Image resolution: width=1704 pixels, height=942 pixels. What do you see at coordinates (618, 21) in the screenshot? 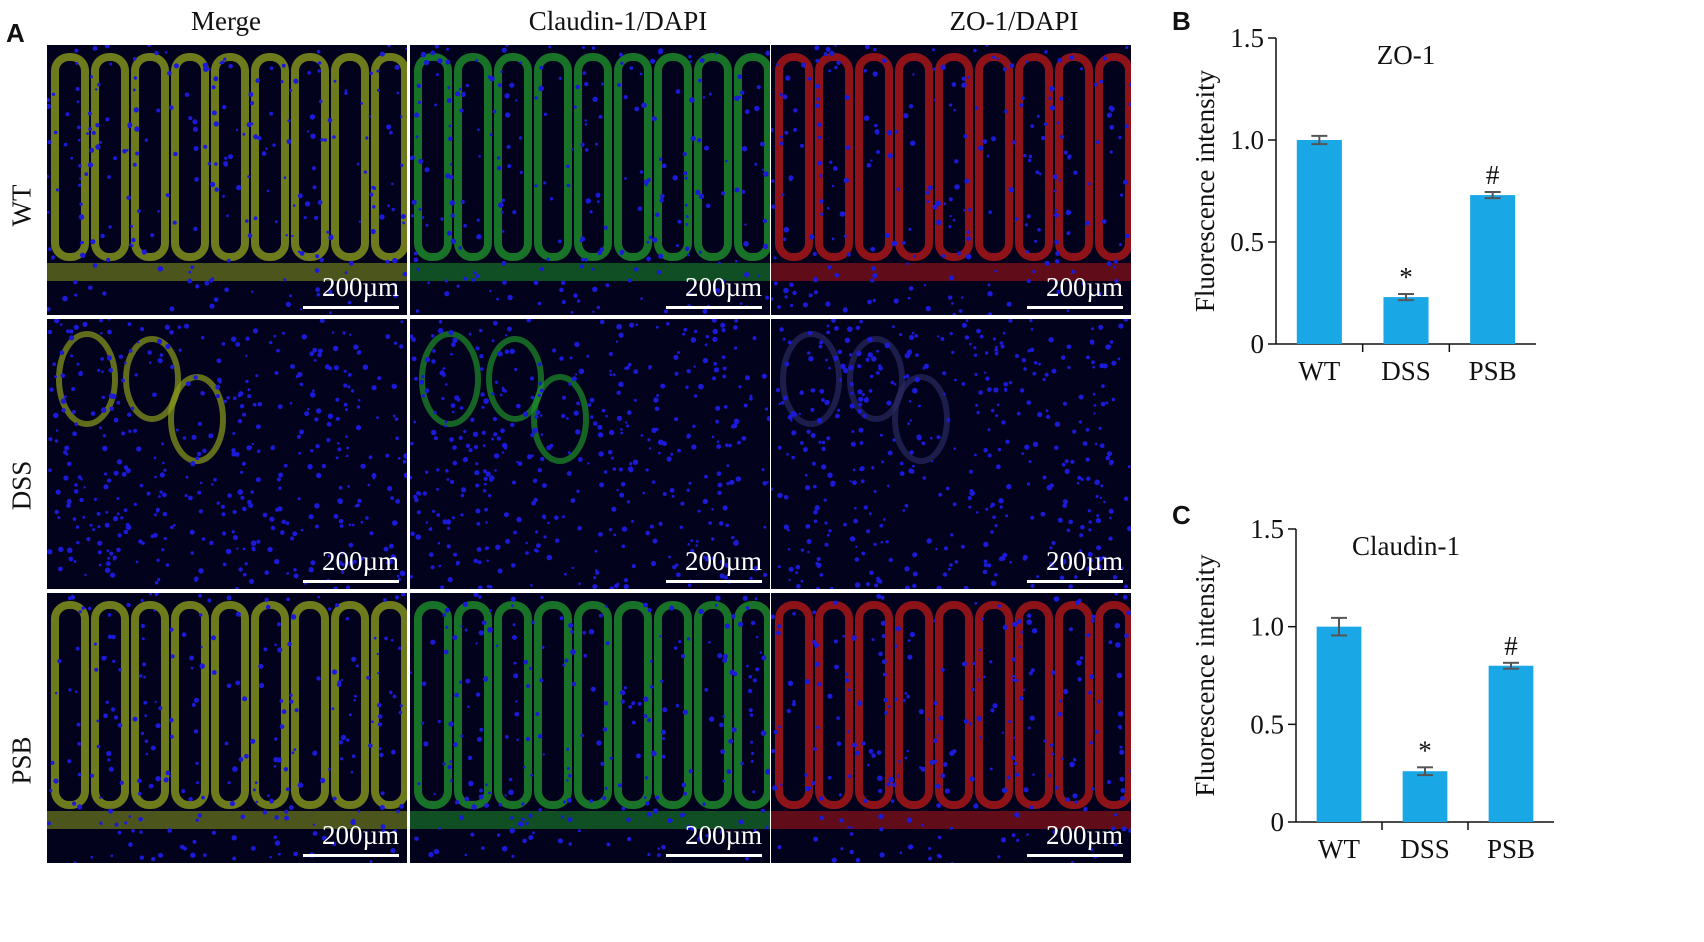
I see `column-header-claudin: Claudin-1/DAPI` at bounding box center [618, 21].